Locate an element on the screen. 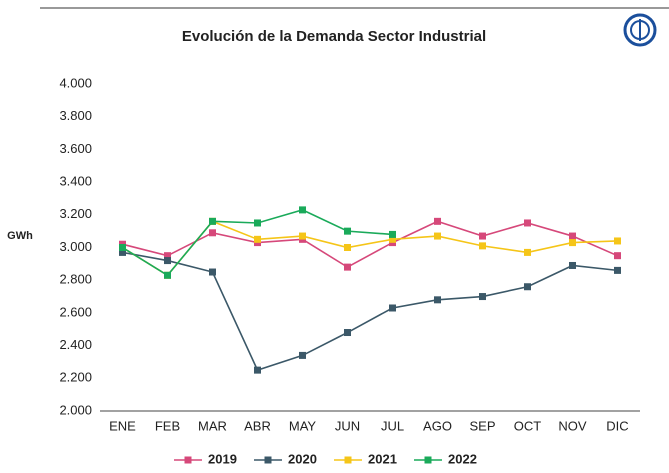  x-tick-label: NOV is located at coordinates (572, 425).